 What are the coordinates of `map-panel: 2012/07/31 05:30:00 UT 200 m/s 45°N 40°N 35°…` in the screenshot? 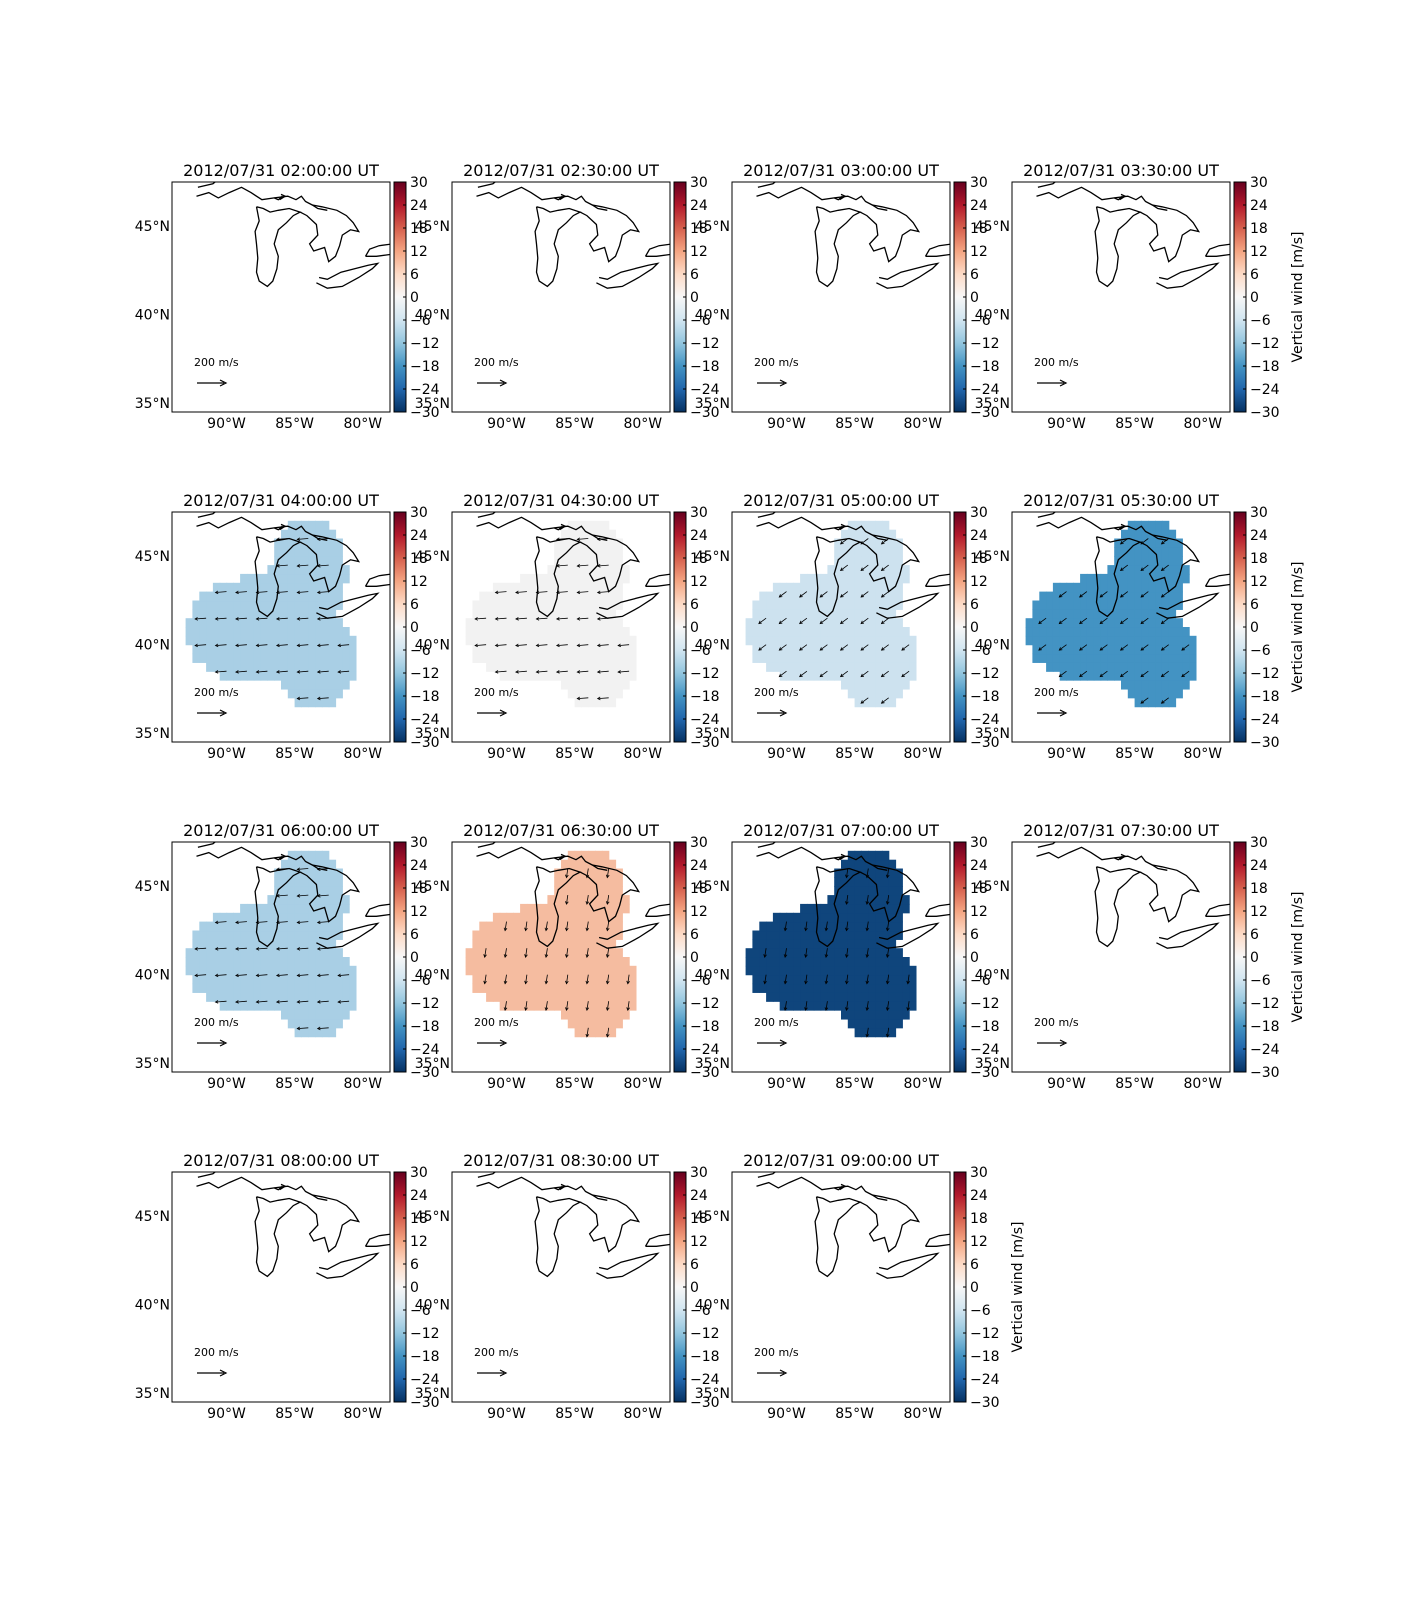 It's located at (1140, 626).